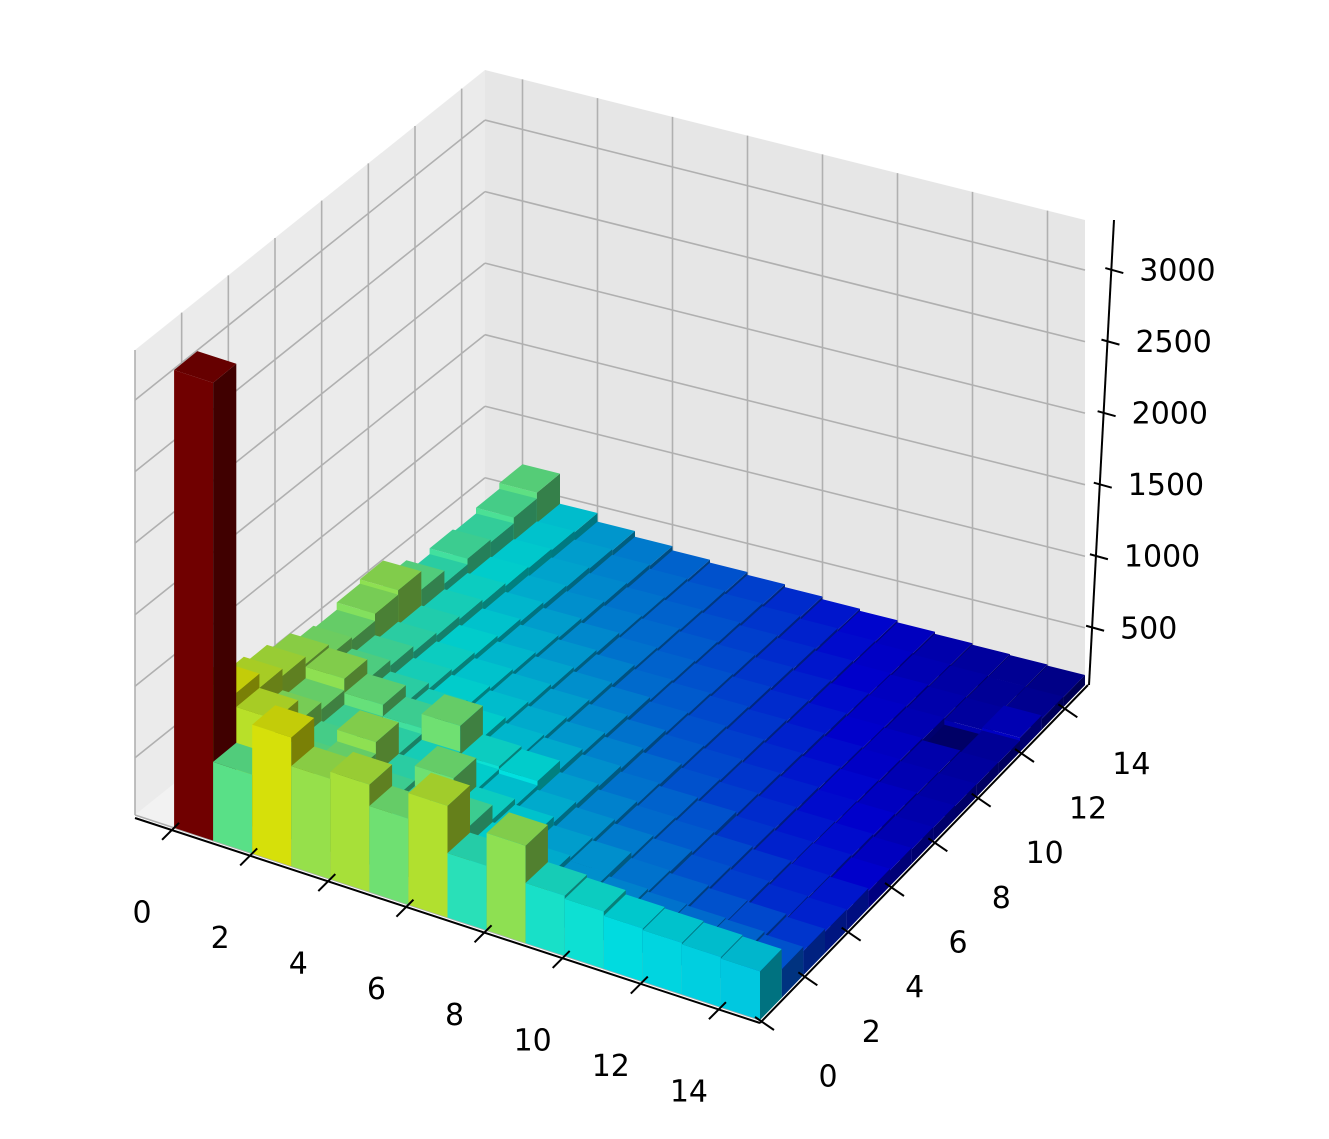 The width and height of the screenshot is (1329, 1139). I want to click on y-tick-label: 2, so click(871, 1032).